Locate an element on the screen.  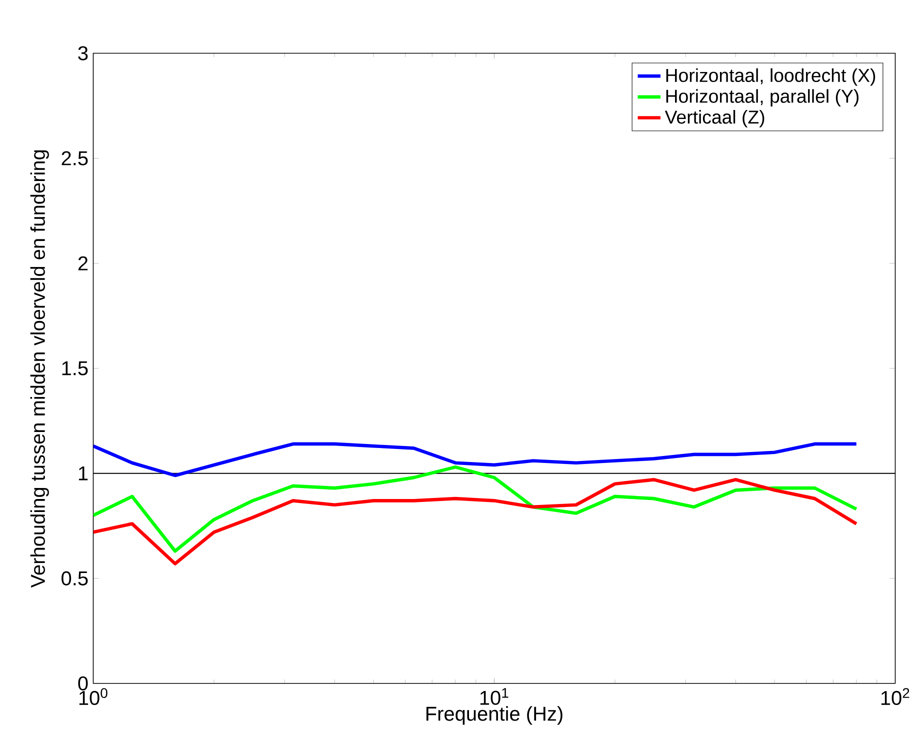
x-tick-label: 10$^{1}$ is located at coordinates (494, 696).